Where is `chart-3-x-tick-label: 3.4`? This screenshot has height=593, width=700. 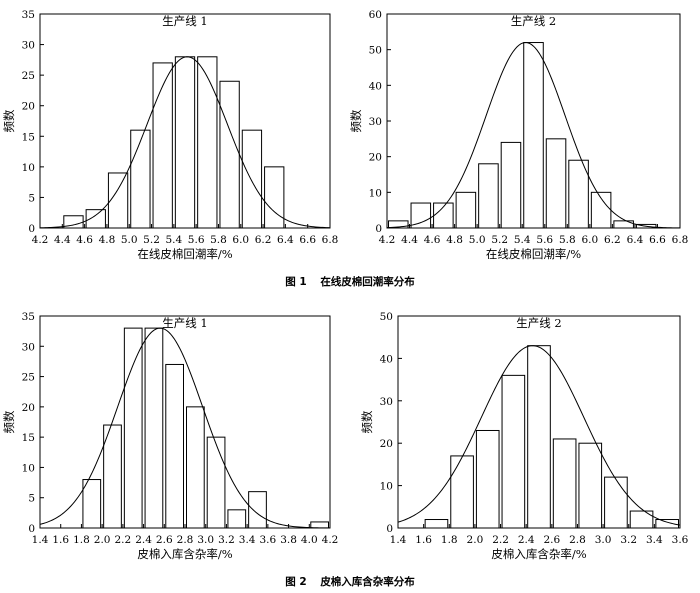 chart-3-x-tick-label: 3.4 is located at coordinates (247, 540).